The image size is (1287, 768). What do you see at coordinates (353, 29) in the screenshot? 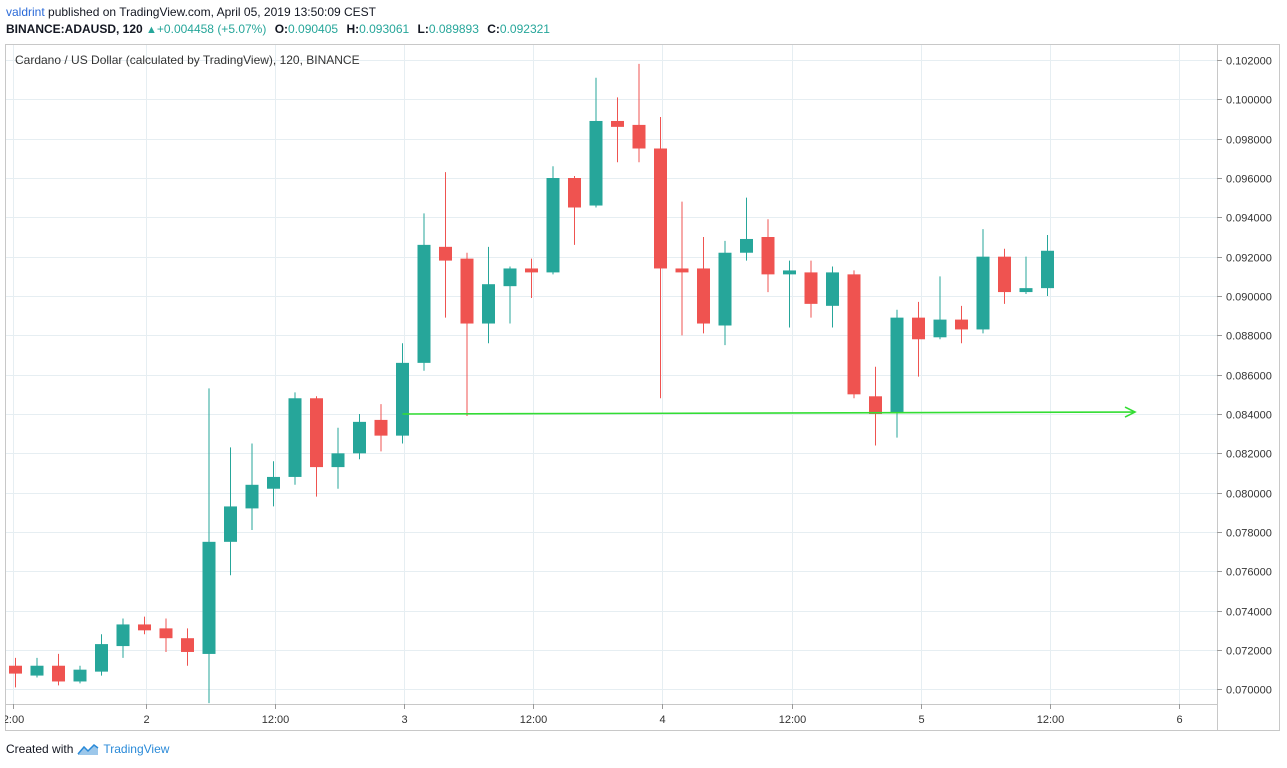
I see `high-label: H:` at bounding box center [353, 29].